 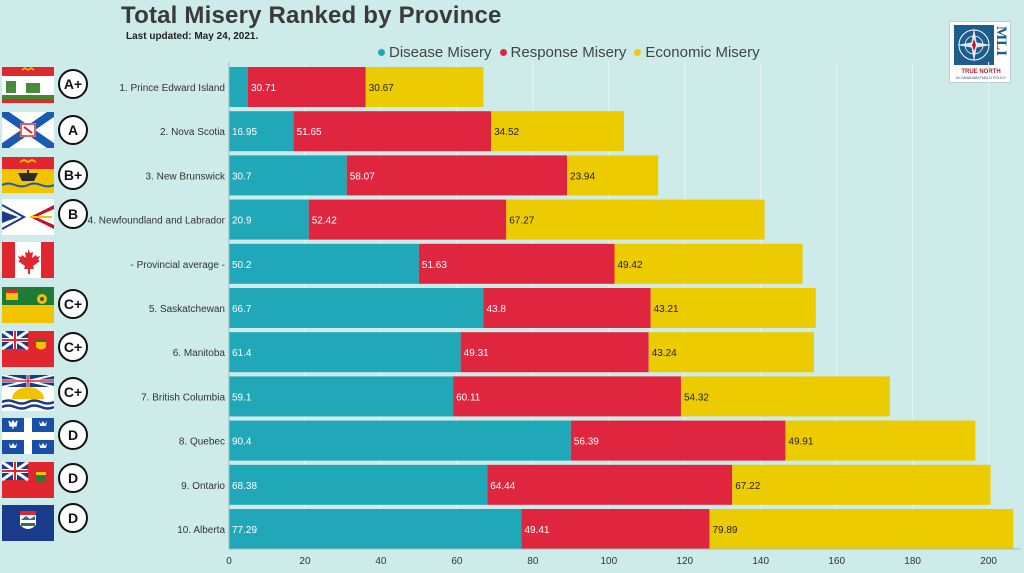 What do you see at coordinates (434, 265) in the screenshot?
I see `data-label-response: 51.63` at bounding box center [434, 265].